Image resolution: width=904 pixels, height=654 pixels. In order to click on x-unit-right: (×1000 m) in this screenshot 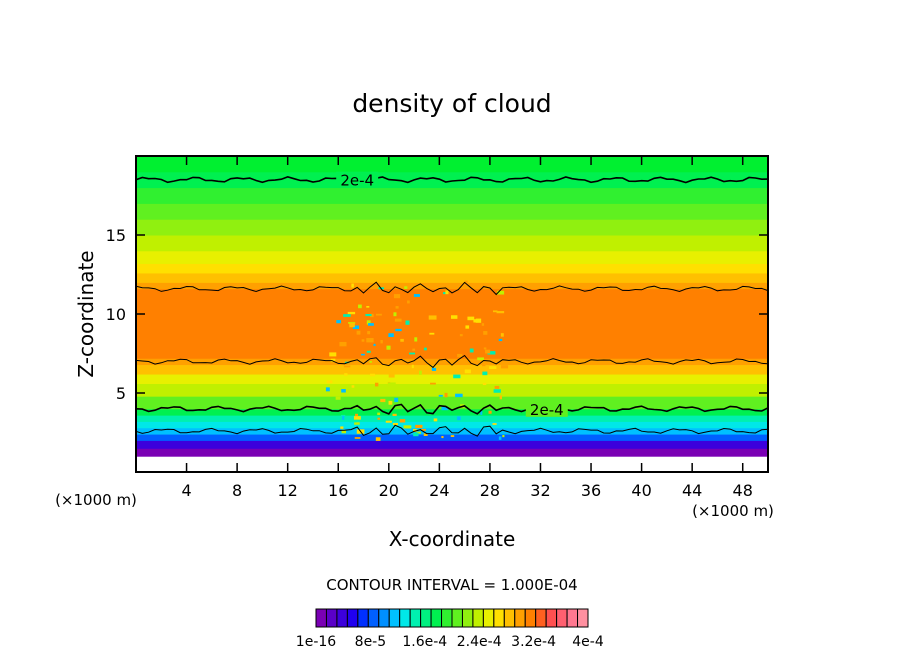, I will do `click(733, 511)`.